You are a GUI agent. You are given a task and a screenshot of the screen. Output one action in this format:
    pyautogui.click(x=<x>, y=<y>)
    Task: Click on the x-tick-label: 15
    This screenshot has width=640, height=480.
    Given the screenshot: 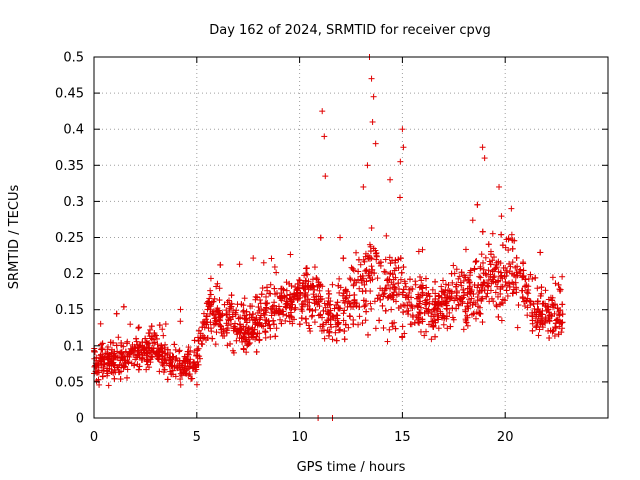 What is the action you would take?
    pyautogui.click(x=402, y=437)
    